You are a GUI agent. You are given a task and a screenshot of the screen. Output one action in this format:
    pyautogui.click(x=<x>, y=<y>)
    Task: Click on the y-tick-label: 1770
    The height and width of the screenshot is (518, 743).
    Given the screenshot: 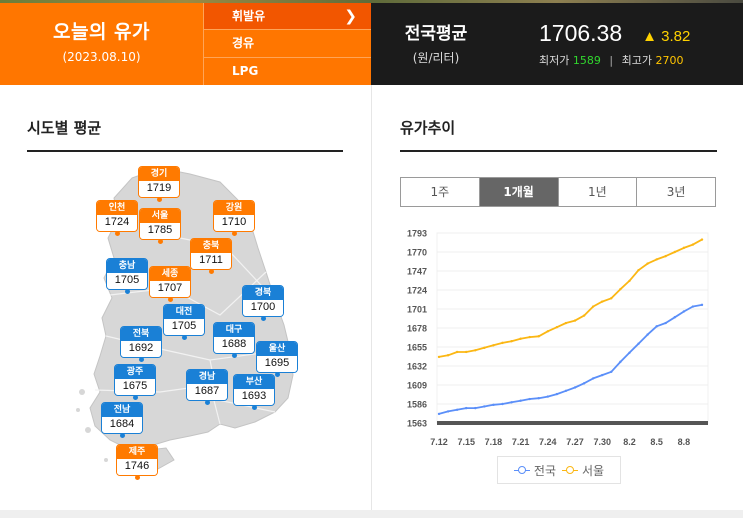 What is the action you would take?
    pyautogui.click(x=417, y=253)
    